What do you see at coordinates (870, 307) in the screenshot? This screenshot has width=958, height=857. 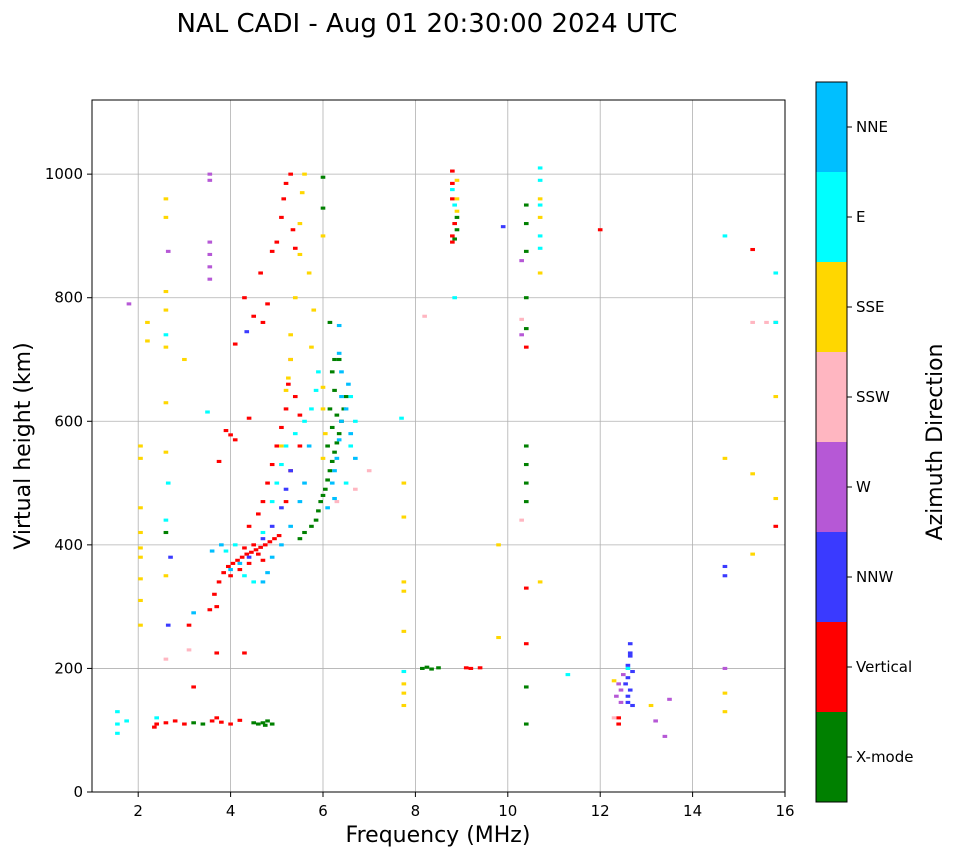 I see `colorbar-tick-label: SSE` at bounding box center [870, 307].